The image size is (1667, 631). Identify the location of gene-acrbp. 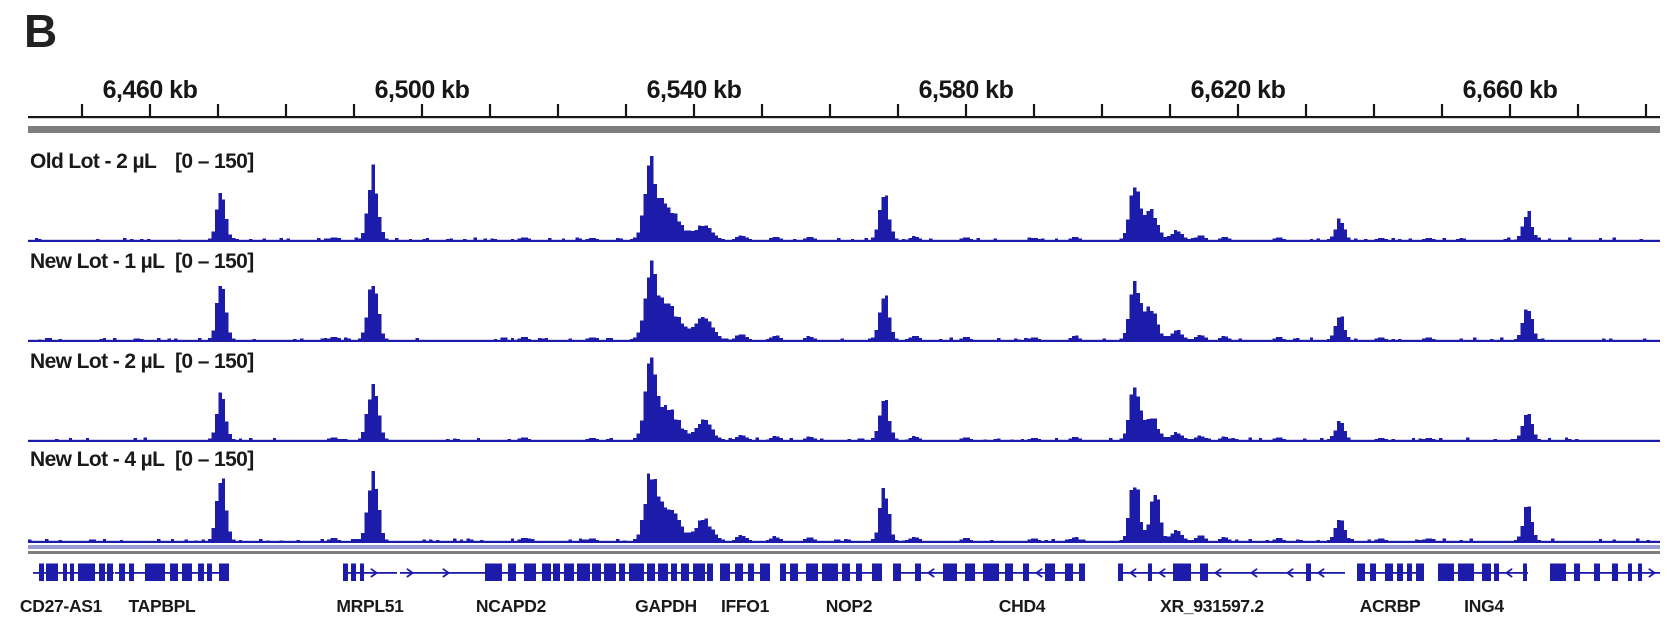
(1390, 572).